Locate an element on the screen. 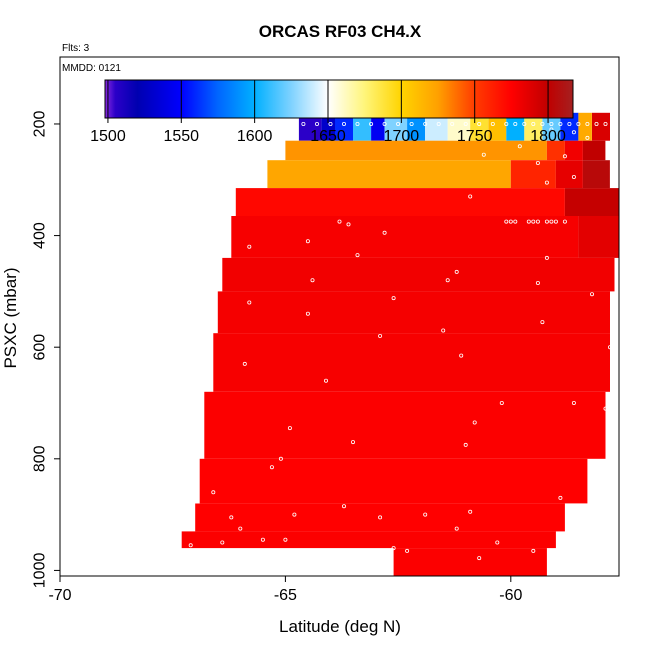  y-tick-label: 1000 is located at coordinates (40, 571).